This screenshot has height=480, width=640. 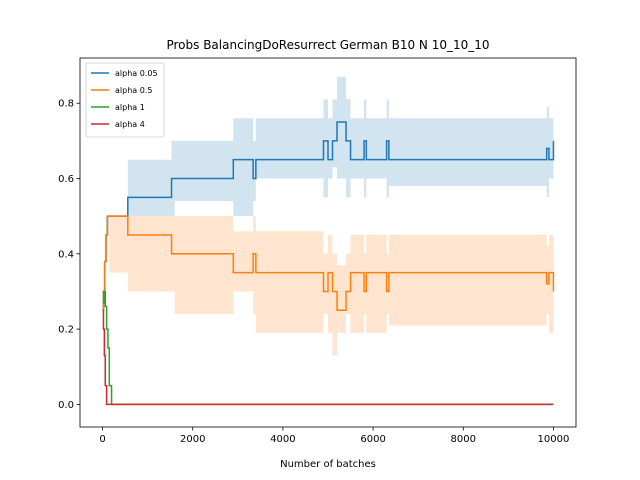 I want to click on y-tick-label: 0.2, so click(x=66, y=330).